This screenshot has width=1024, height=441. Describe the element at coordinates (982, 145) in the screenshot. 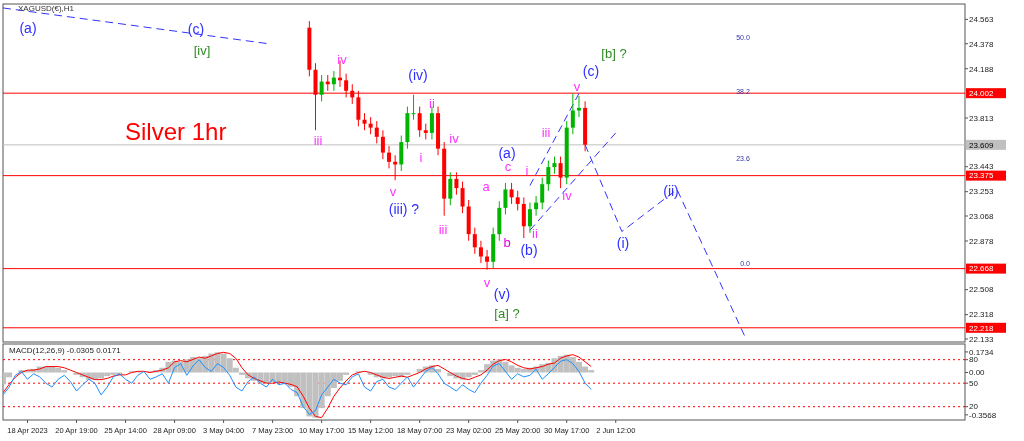

I see `ref-line-label: 23.609` at that location.